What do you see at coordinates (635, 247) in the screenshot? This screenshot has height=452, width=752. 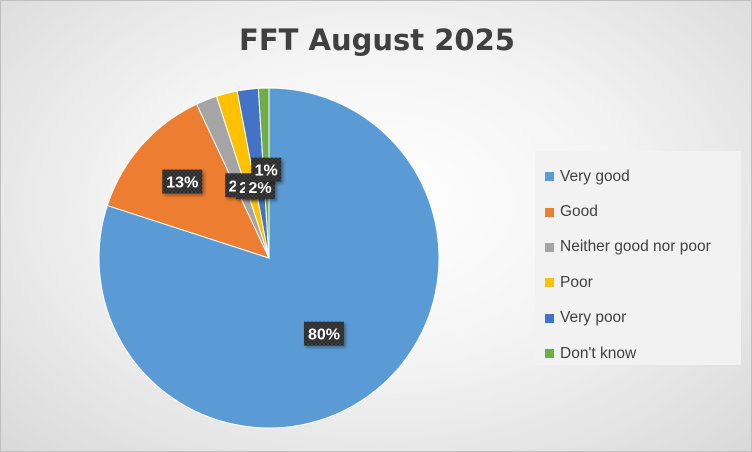 I see `legend-label: Neither good nor poor` at bounding box center [635, 247].